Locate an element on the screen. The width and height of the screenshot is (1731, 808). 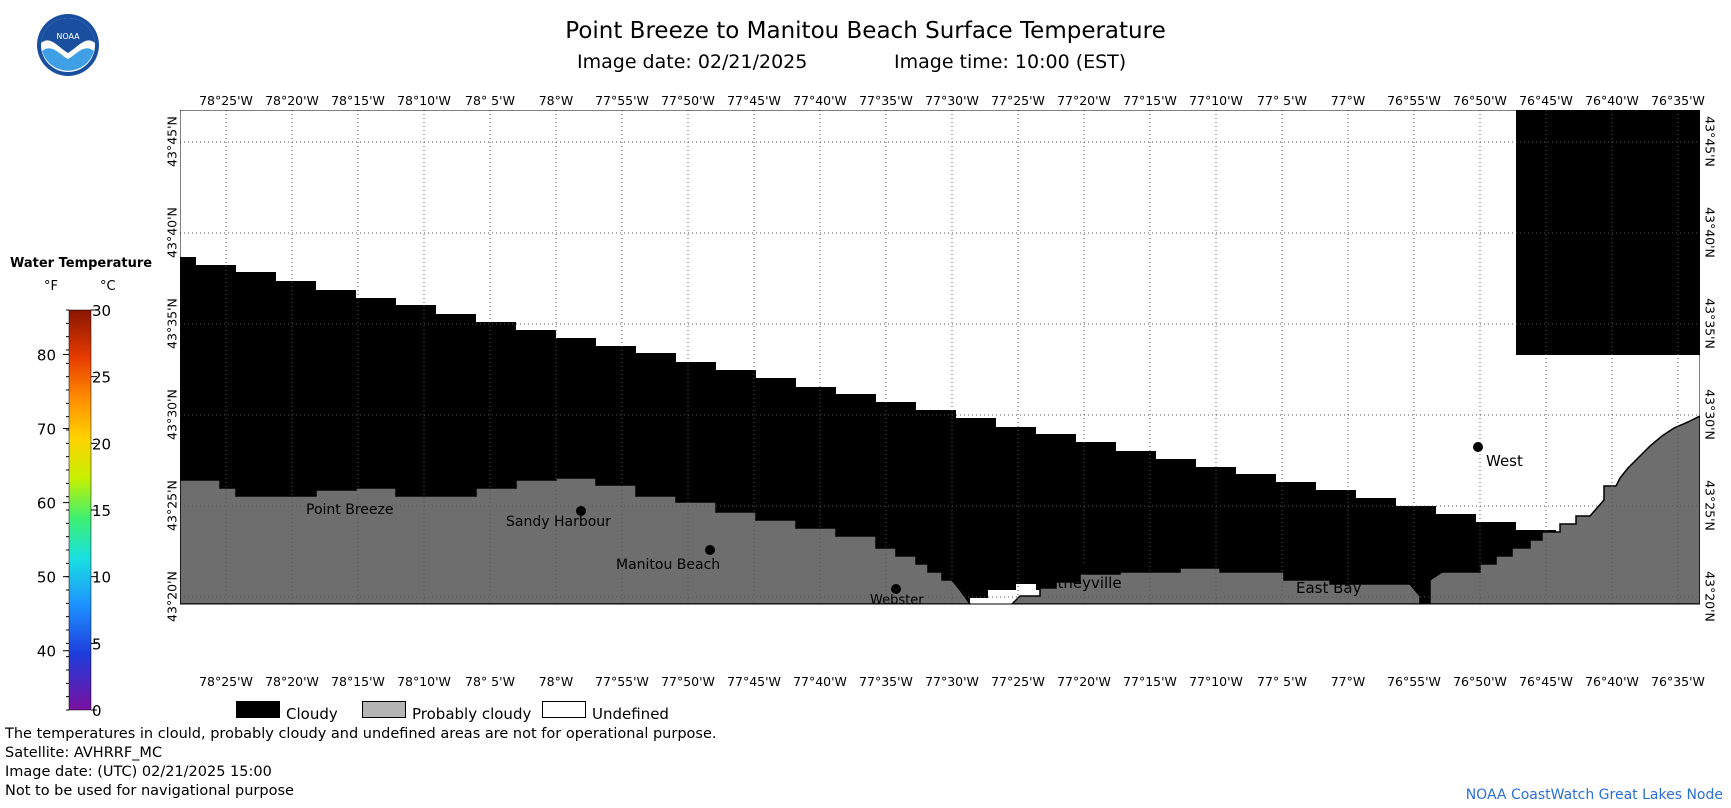
lon-label-bottom: 78°W is located at coordinates (556, 681).